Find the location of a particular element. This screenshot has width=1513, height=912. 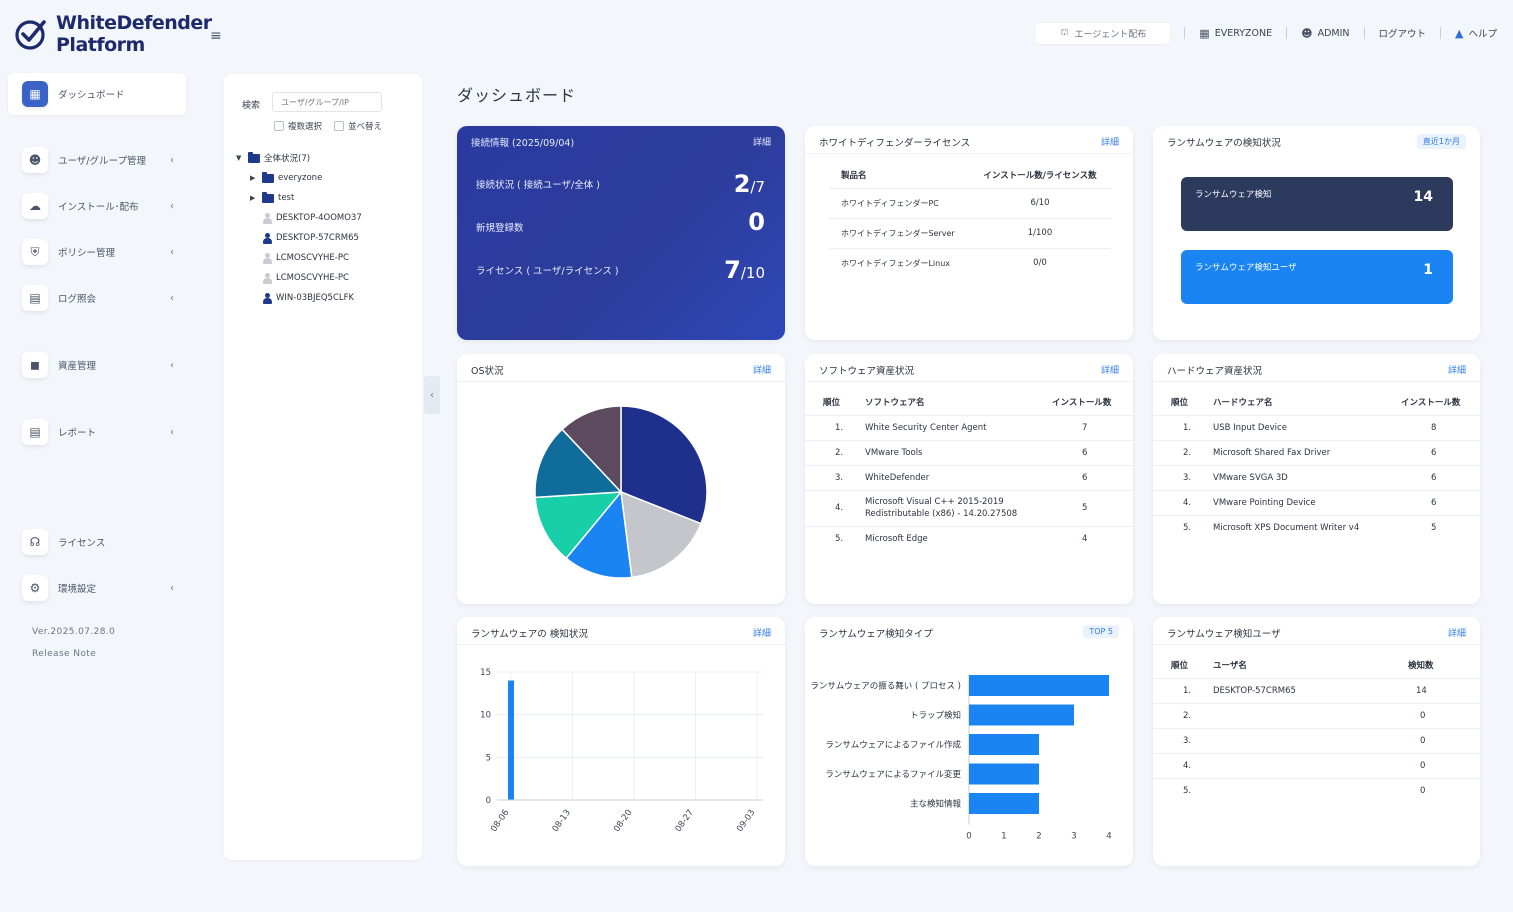

cell-rank: 4. is located at coordinates (1183, 766).